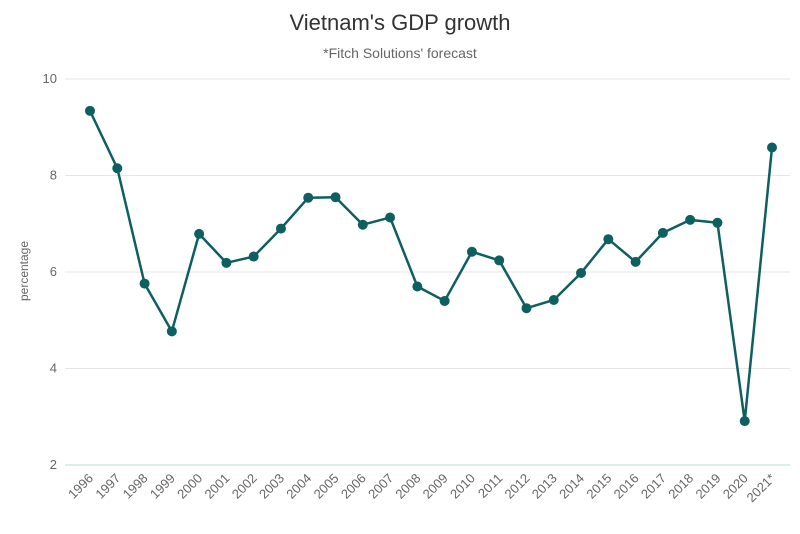 This screenshot has height=534, width=800. What do you see at coordinates (298, 486) in the screenshot?
I see `x-tick-label: 2004` at bounding box center [298, 486].